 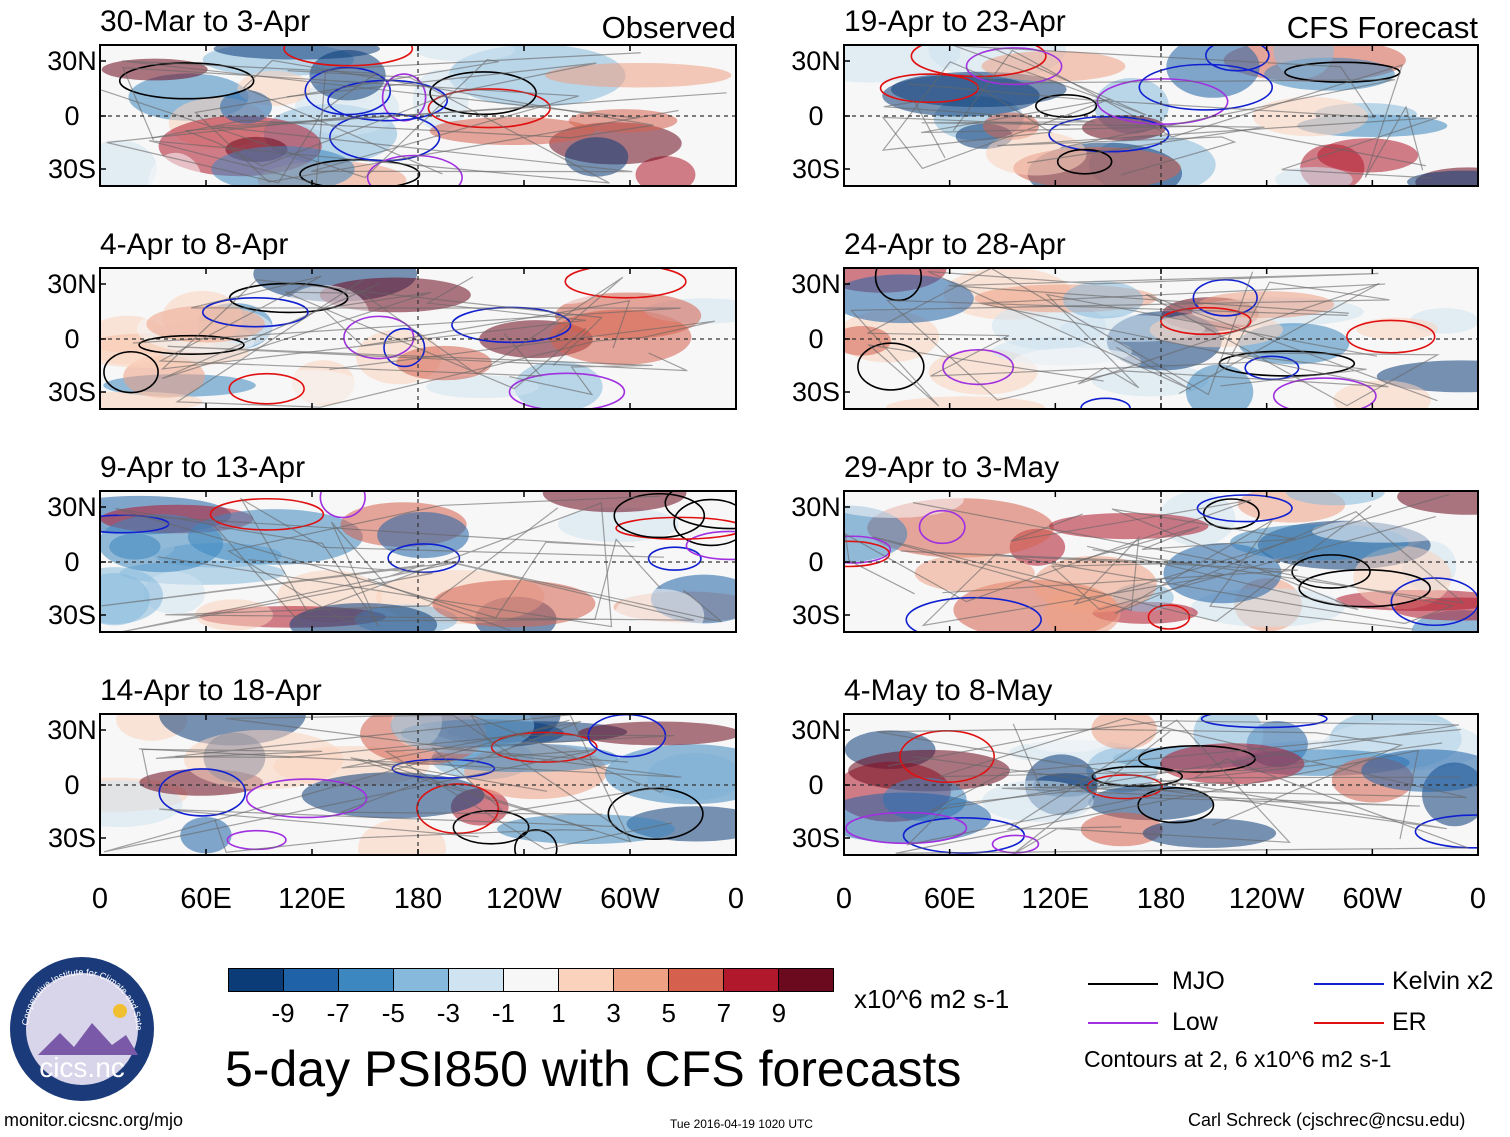 What do you see at coordinates (1443, 981) in the screenshot?
I see `legend-label-kelvin: Kelvin x2` at bounding box center [1443, 981].